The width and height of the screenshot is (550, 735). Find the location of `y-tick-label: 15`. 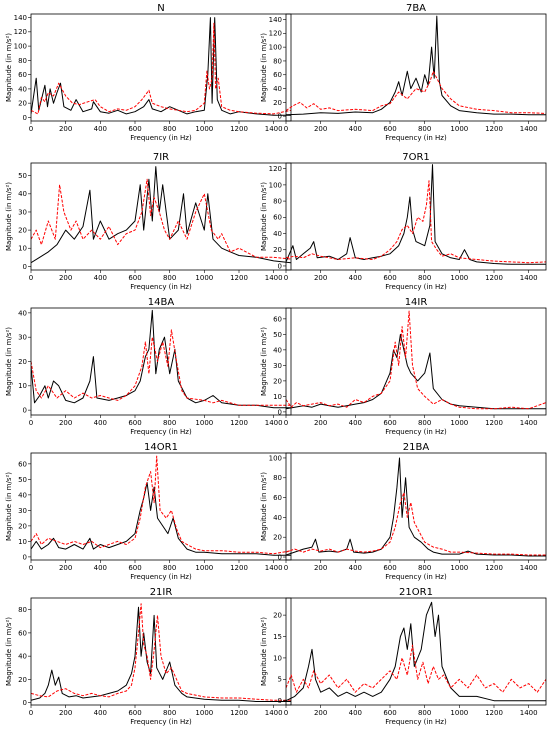

y-tick-label: 15 is located at coordinates (277, 637).